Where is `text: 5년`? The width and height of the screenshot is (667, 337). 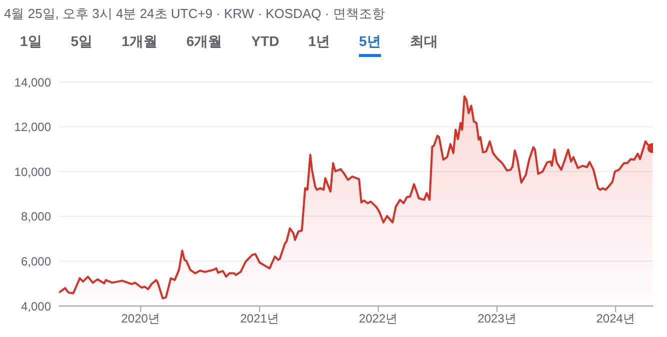
text: 5년 is located at coordinates (369, 45).